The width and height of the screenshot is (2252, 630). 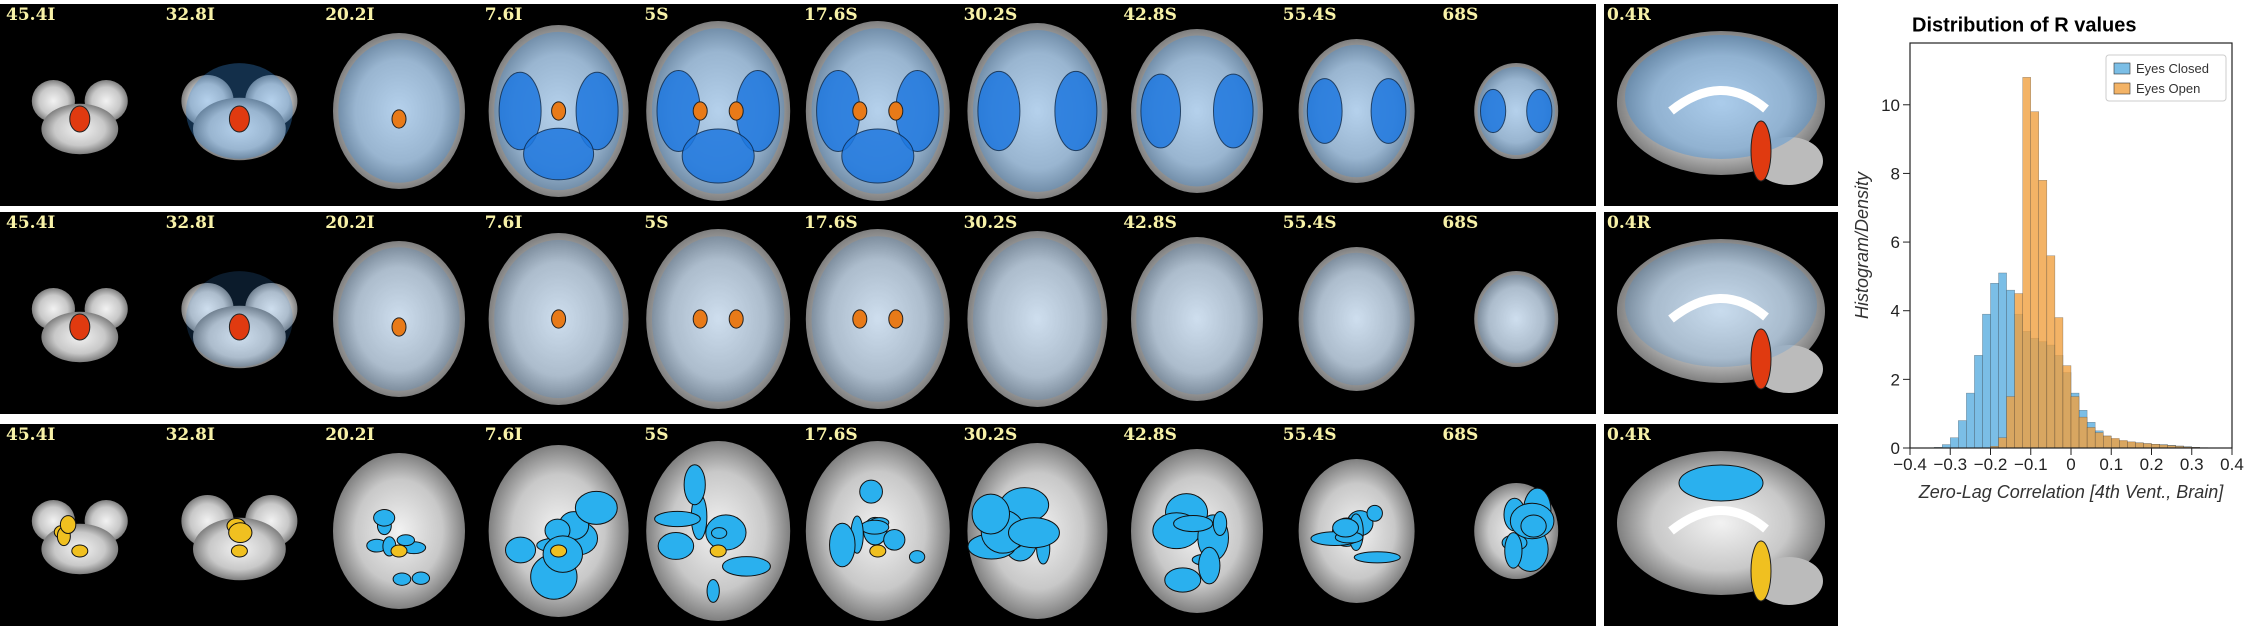 What do you see at coordinates (2070, 464) in the screenshot?
I see `x-tick-label: 0` at bounding box center [2070, 464].